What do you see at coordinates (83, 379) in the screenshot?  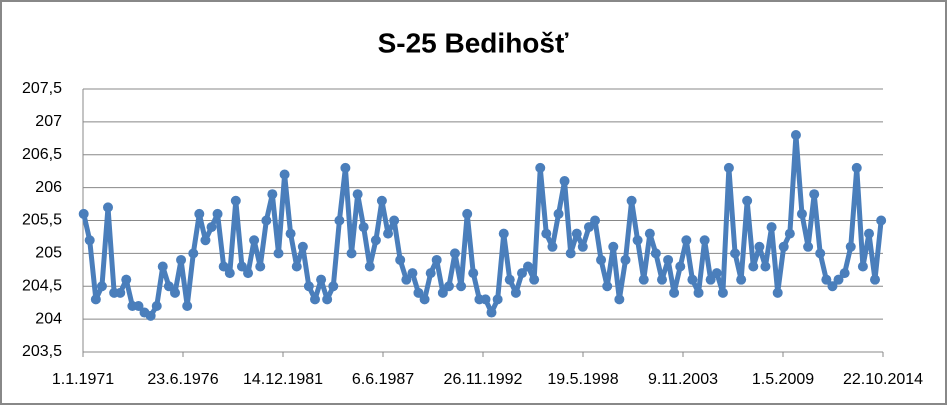 I see `x-tick-label: 1.1.1971` at bounding box center [83, 379].